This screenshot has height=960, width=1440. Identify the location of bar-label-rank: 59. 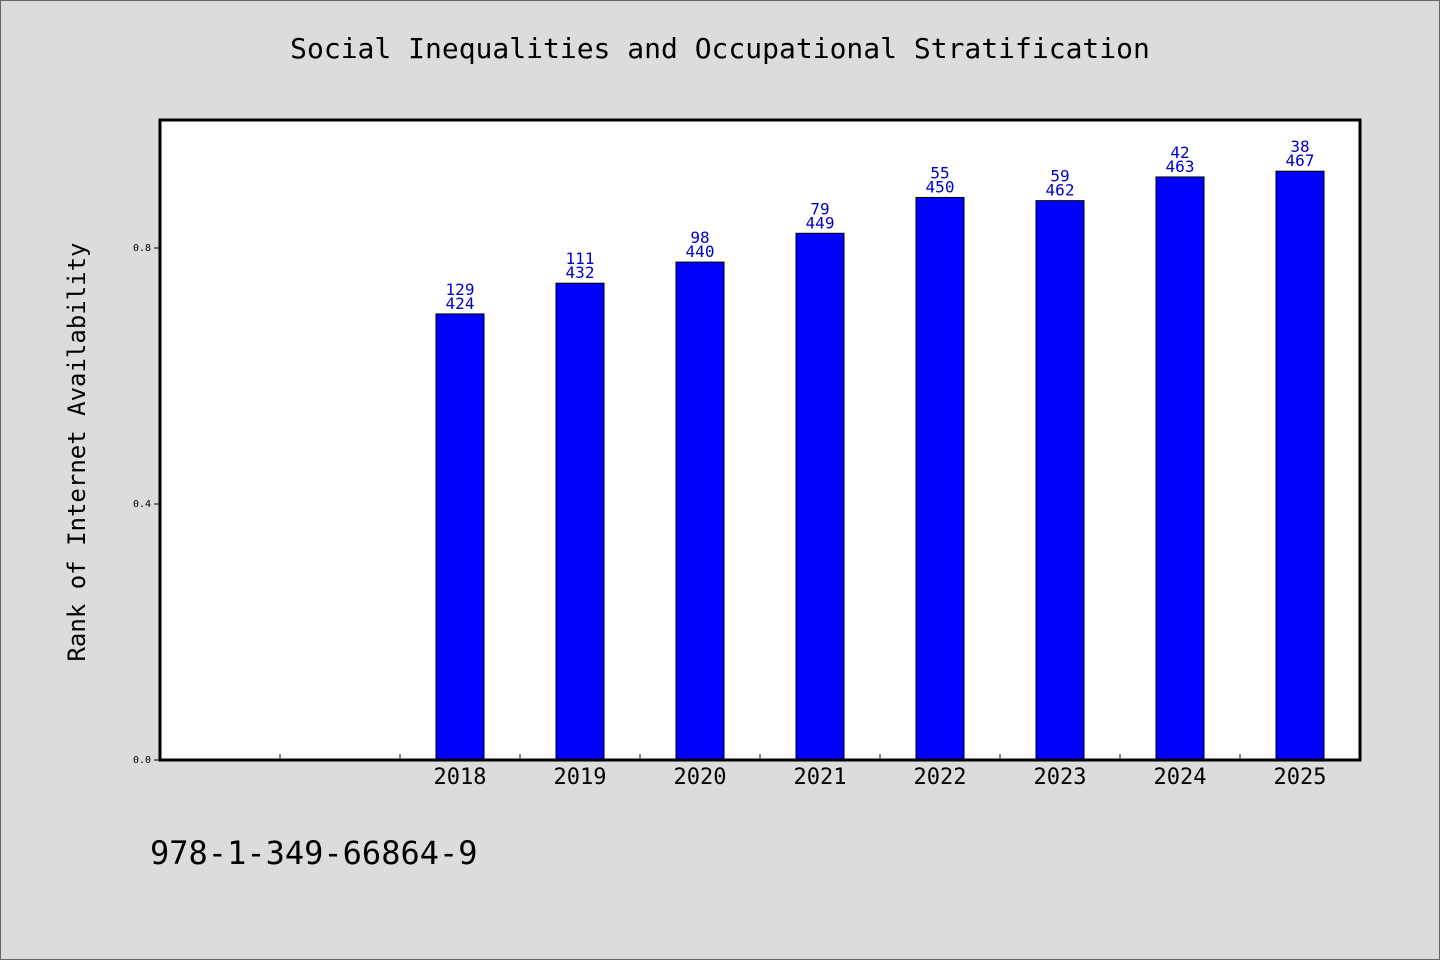
(1059, 176).